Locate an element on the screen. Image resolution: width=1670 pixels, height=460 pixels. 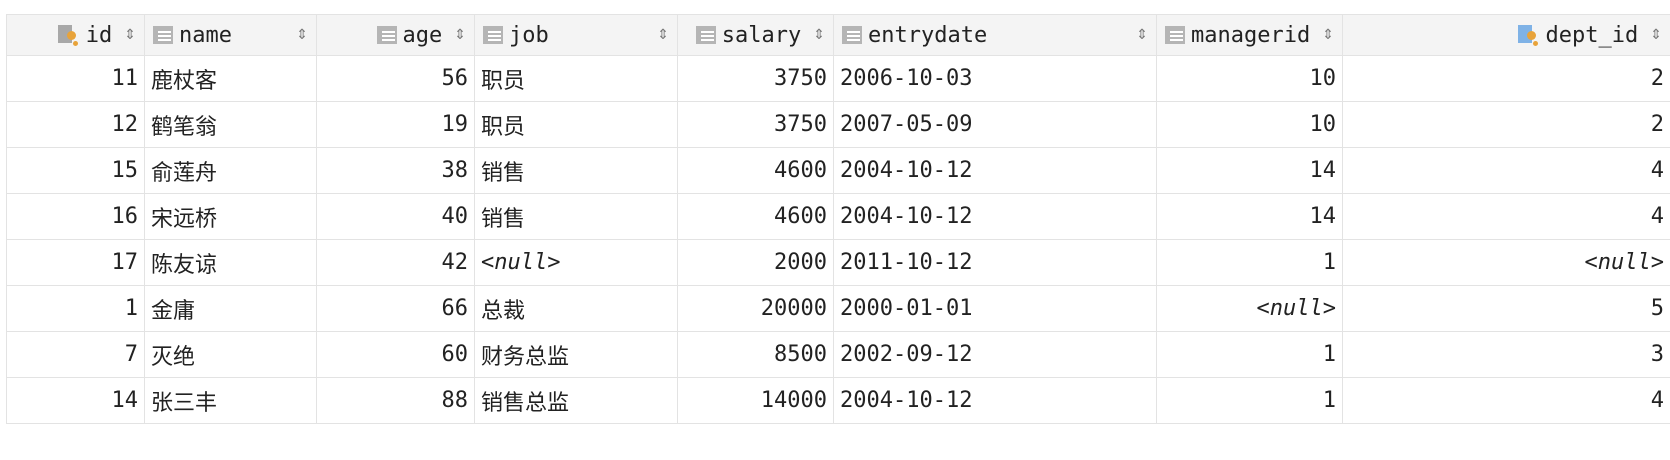
cell-name: 宋远桥 is located at coordinates (230, 216).